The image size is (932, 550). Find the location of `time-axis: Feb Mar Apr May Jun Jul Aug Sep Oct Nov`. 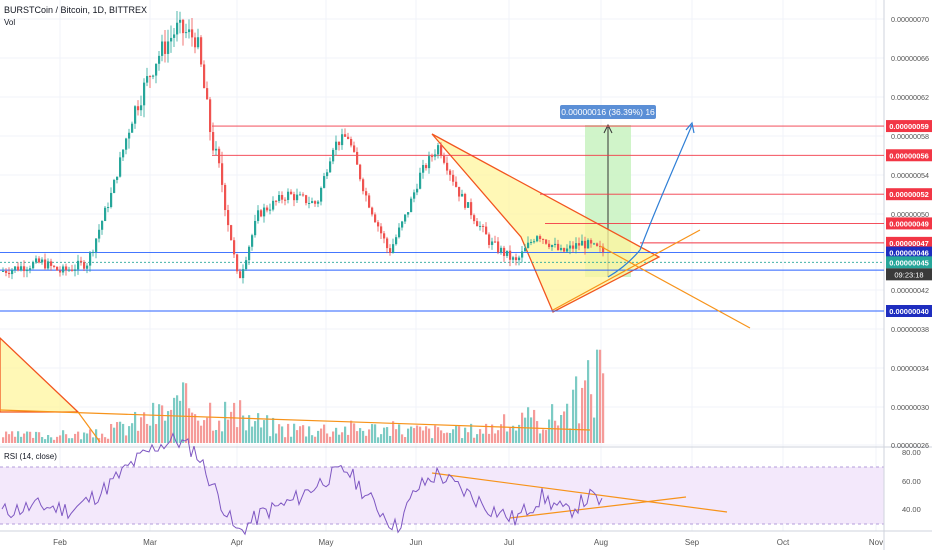

time-axis: Feb Mar Apr May Jun Jul Aug Sep Oct Nov is located at coordinates (468, 542).